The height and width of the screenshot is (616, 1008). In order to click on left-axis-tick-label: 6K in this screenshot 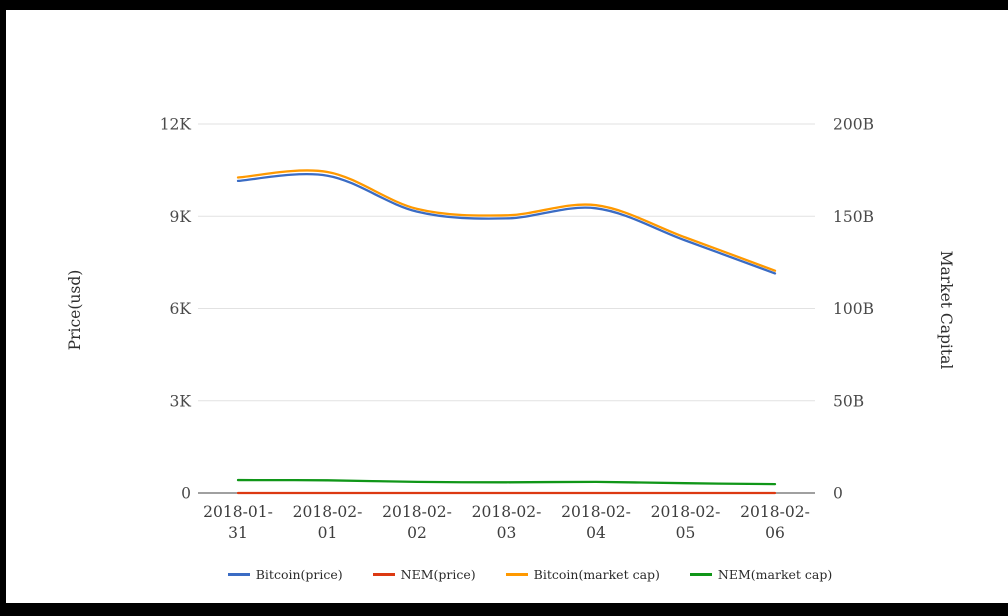, I will do `click(181, 309)`.